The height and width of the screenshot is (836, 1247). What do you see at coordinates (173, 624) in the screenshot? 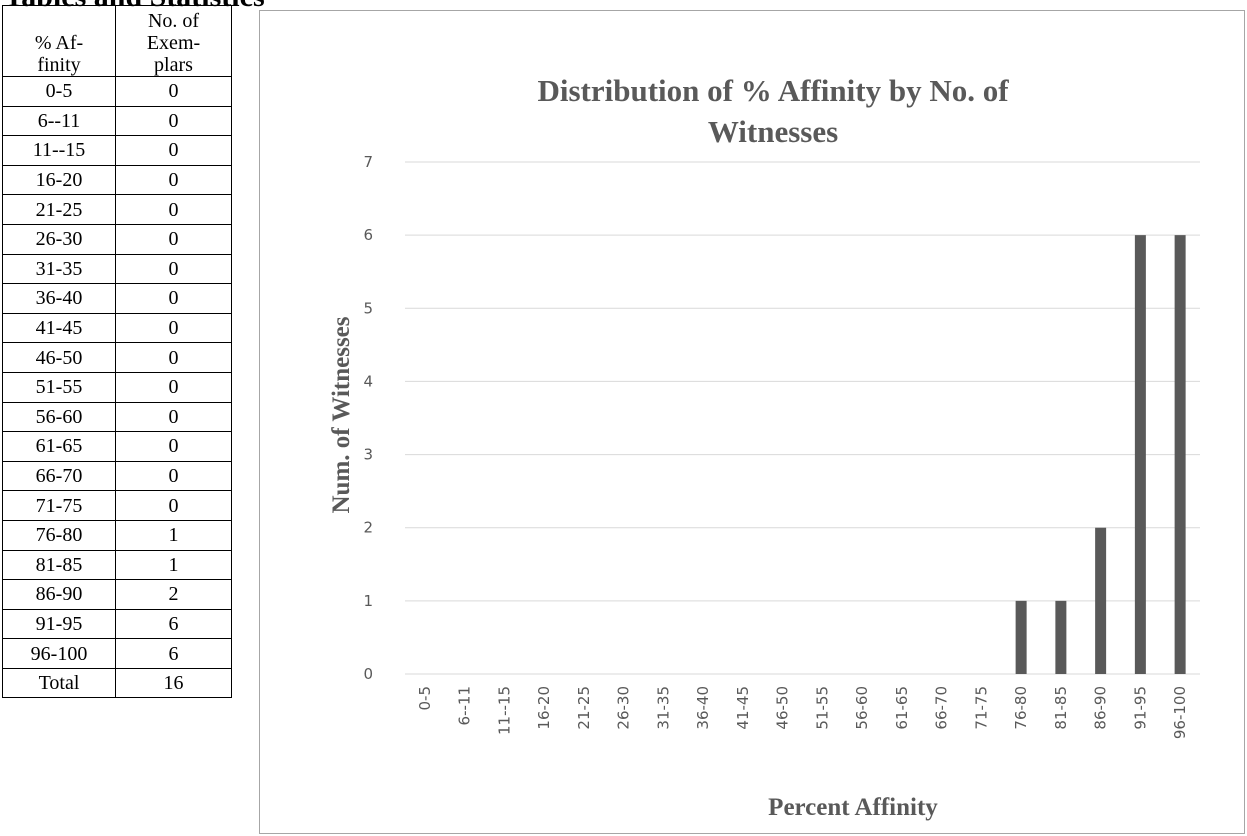
I see `exemplar-count-cell: 6` at bounding box center [173, 624].